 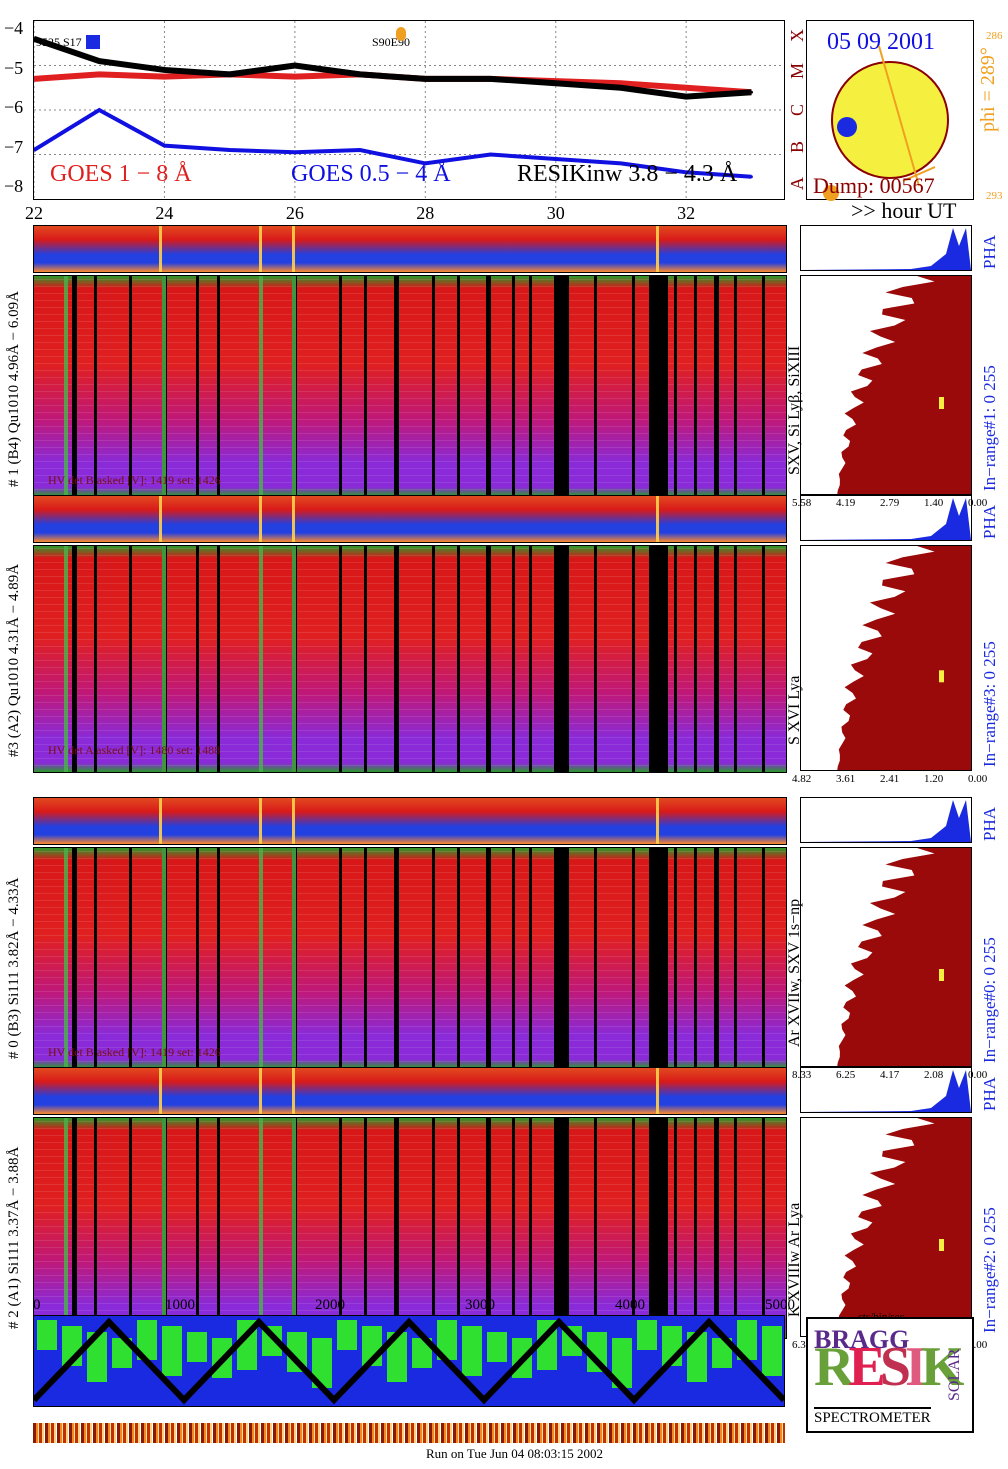 What do you see at coordinates (831, 193) in the screenshot?
I see `sun-region-orange` at bounding box center [831, 193].